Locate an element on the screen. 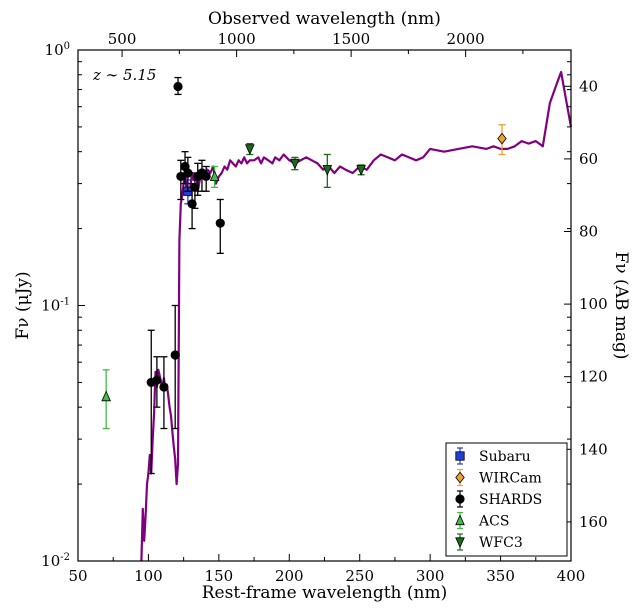  x-tick-label: 250 is located at coordinates (359, 576).